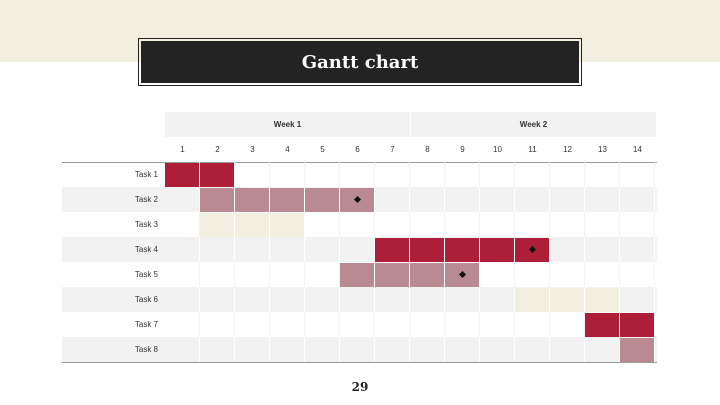  Describe the element at coordinates (359, 362) in the screenshot. I see `table-bottom-line` at that location.